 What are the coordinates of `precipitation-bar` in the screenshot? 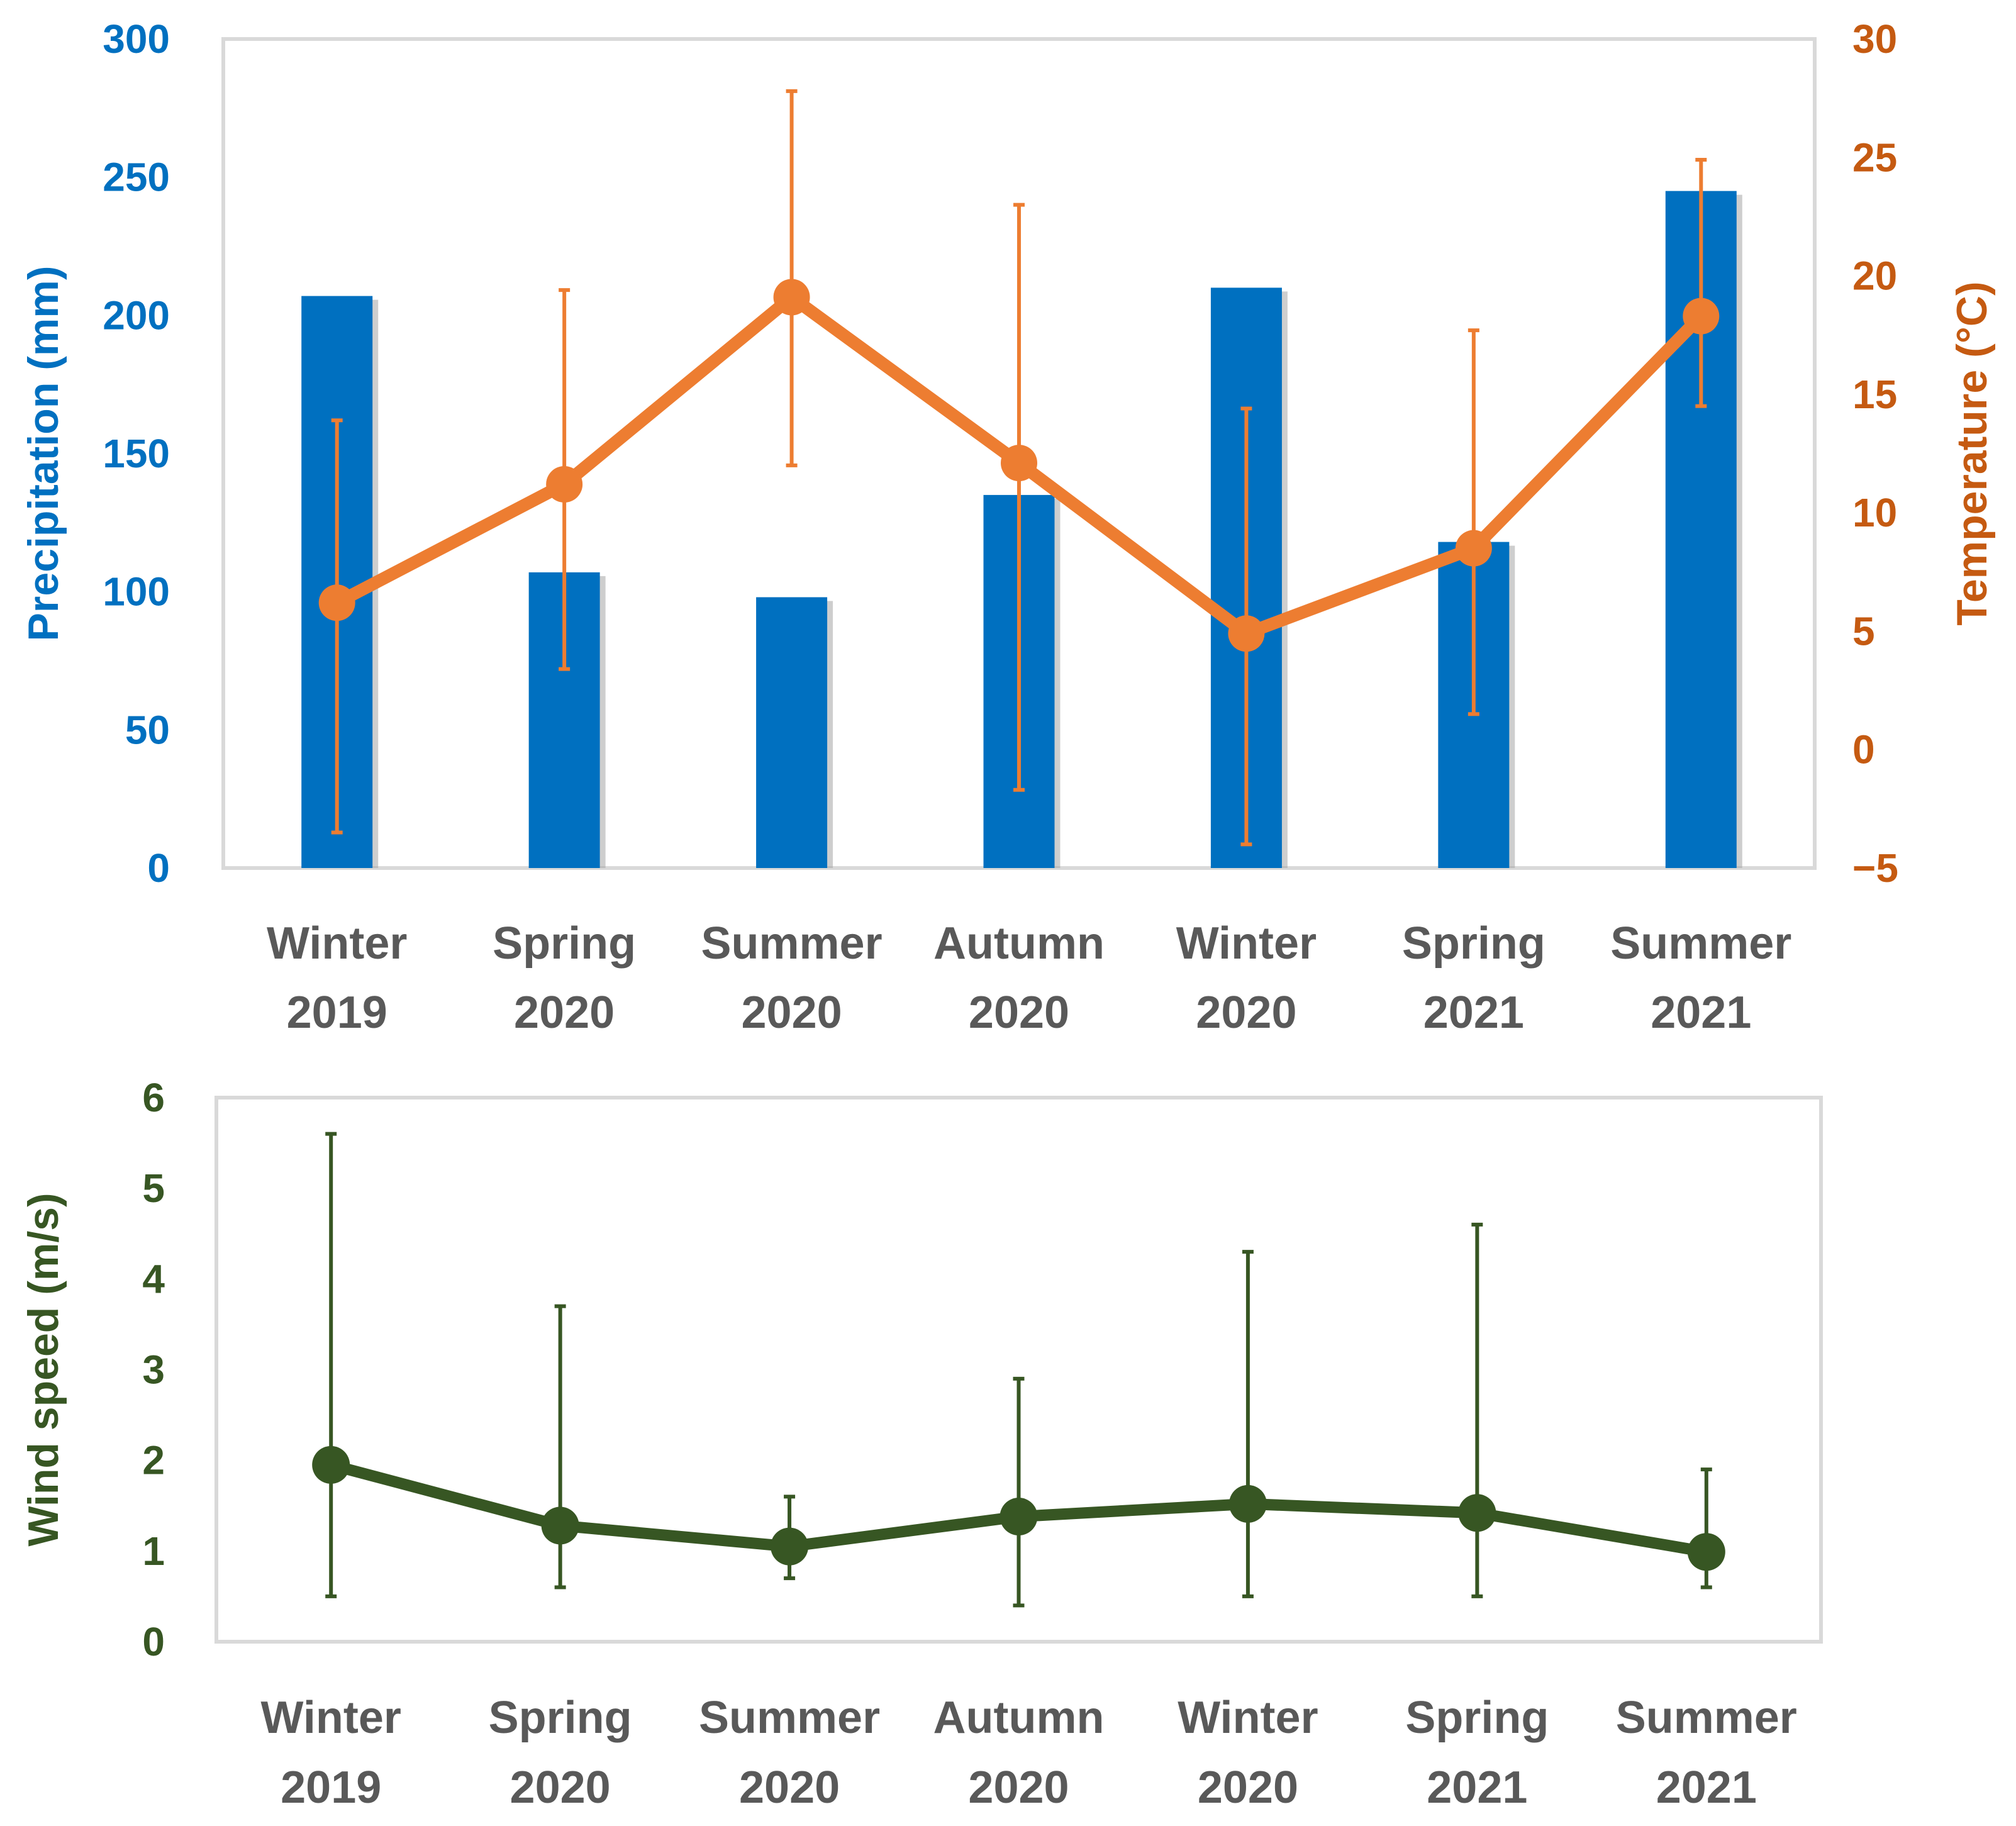 It's located at (792, 733).